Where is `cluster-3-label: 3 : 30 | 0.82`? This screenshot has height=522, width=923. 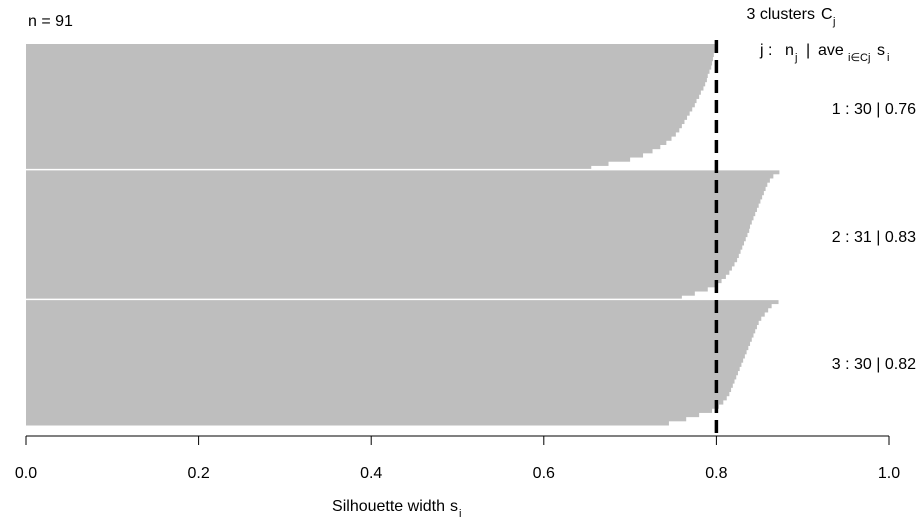 cluster-3-label: 3 : 30 | 0.82 is located at coordinates (874, 364).